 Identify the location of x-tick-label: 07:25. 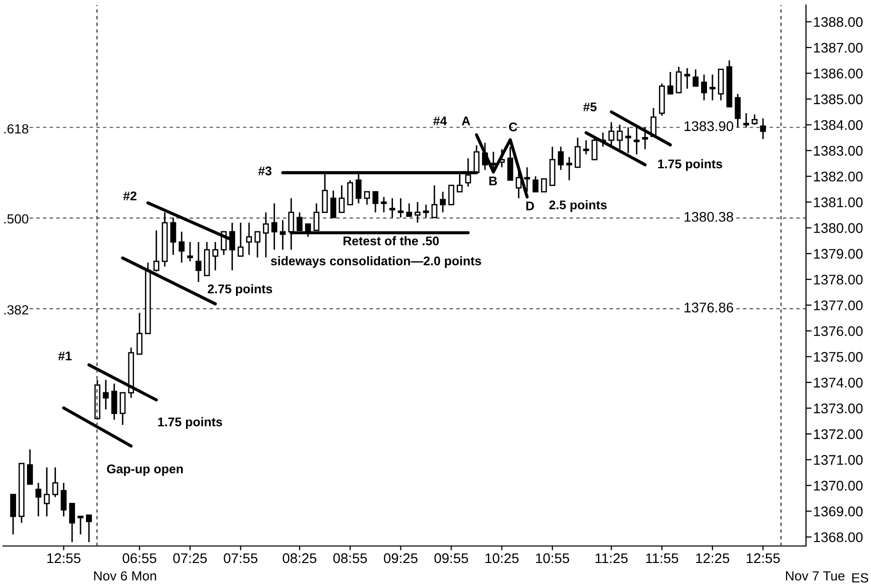
(190, 558).